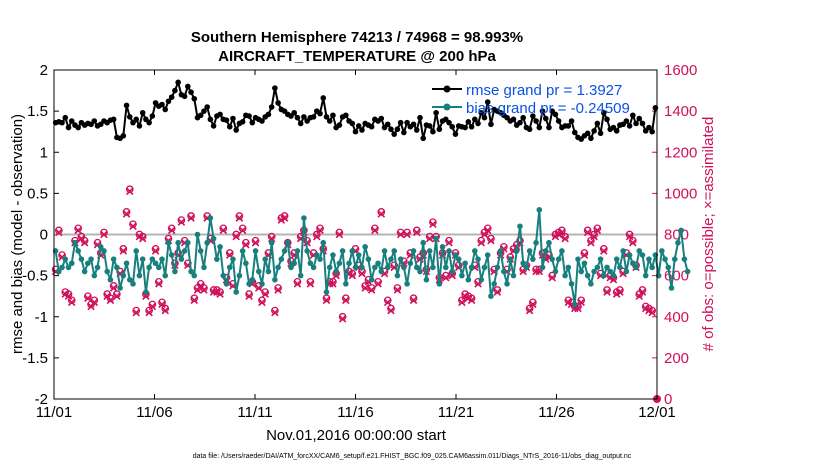 This screenshot has height=475, width=830. What do you see at coordinates (676, 317) in the screenshot?
I see `y-right-tick-label: 400` at bounding box center [676, 317].